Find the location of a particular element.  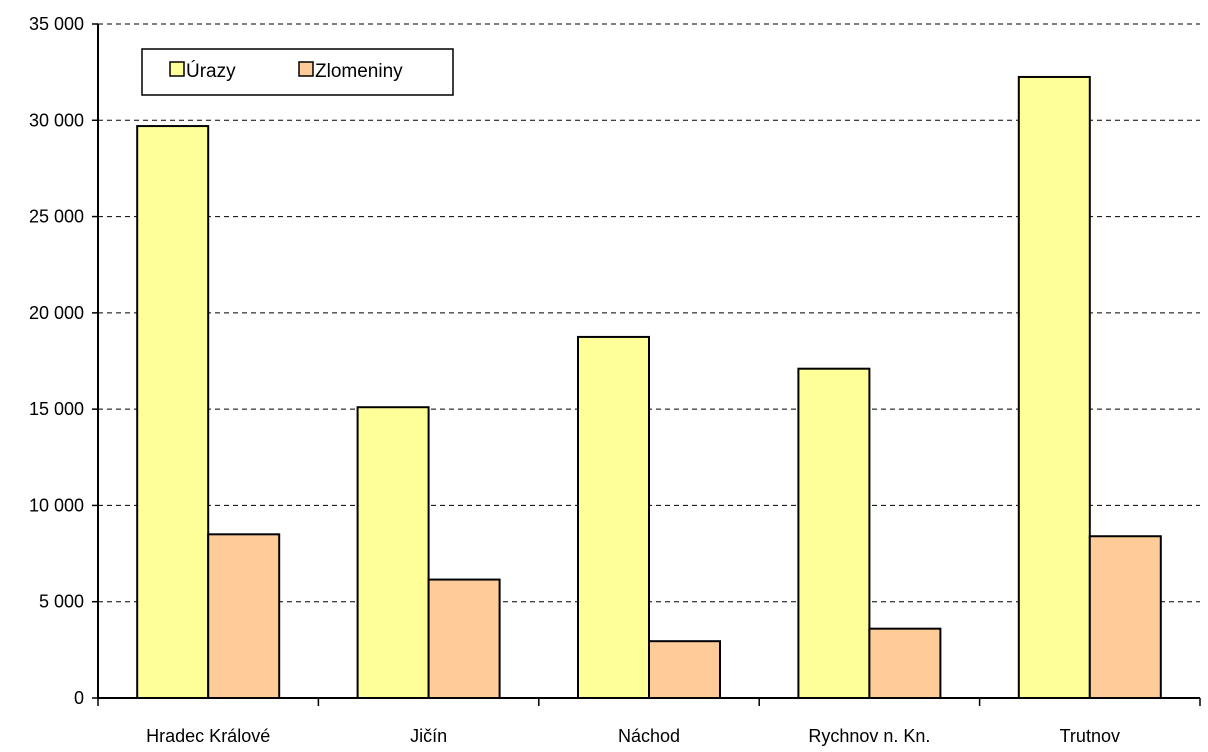

bar-zlomeniny-jicin is located at coordinates (464, 638).